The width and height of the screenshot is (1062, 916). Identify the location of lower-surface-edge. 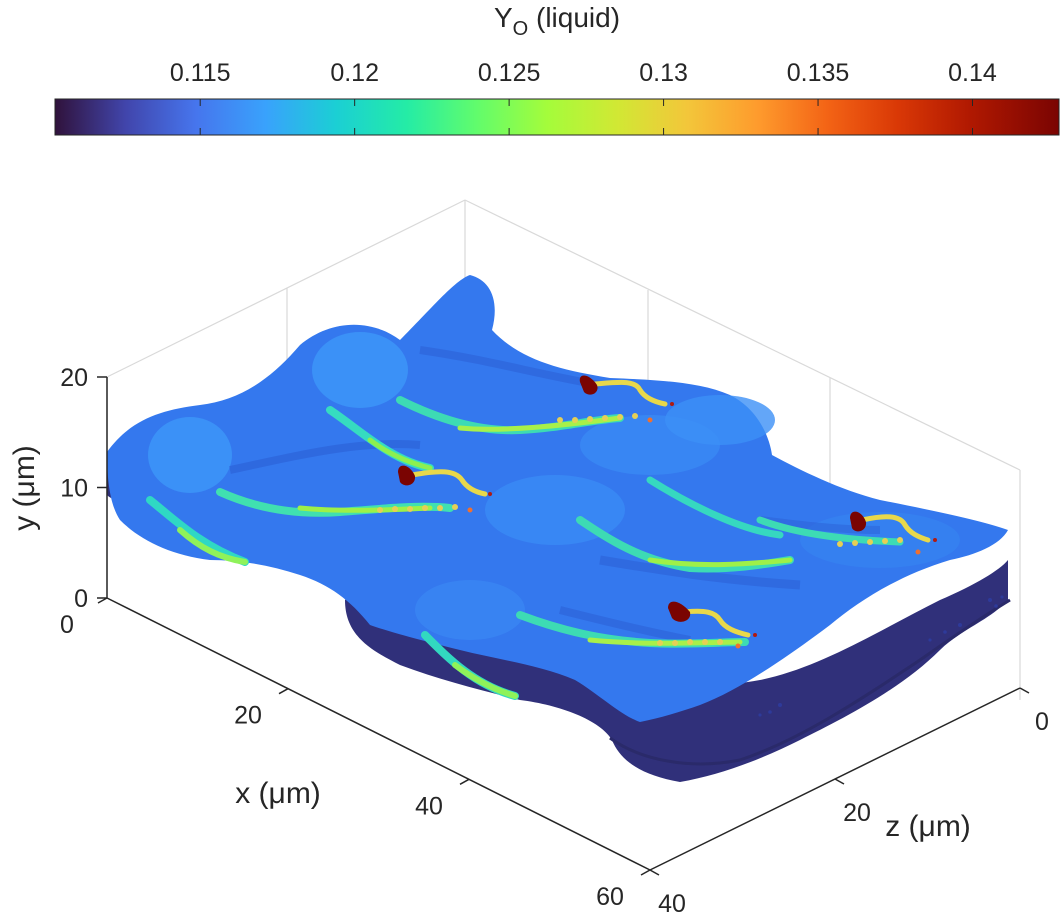
(810, 682).